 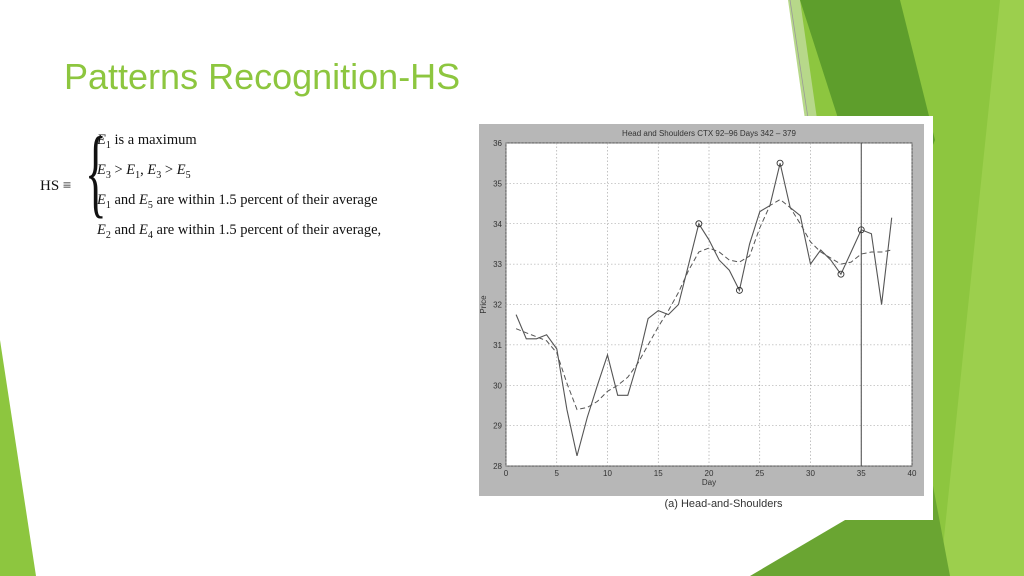 I want to click on formula-lhs: HS ≡, so click(x=56, y=186).